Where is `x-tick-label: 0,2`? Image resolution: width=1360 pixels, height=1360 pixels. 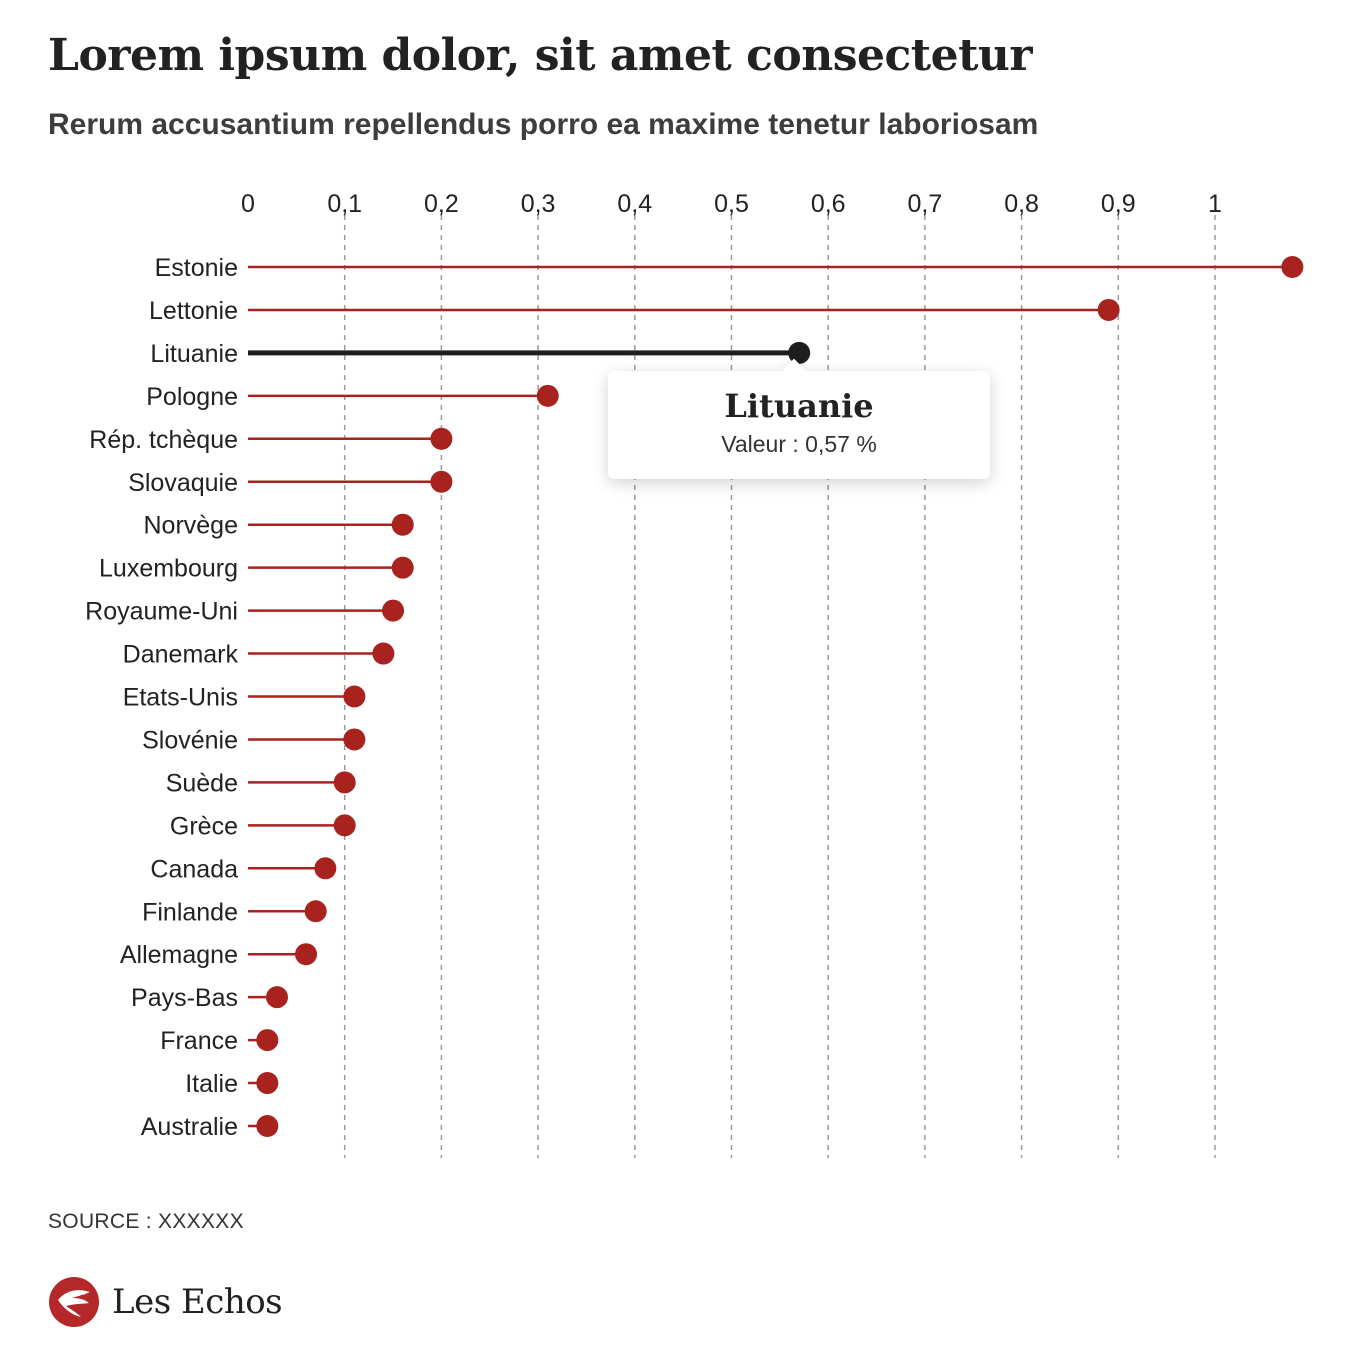 x-tick-label: 0,2 is located at coordinates (441, 204).